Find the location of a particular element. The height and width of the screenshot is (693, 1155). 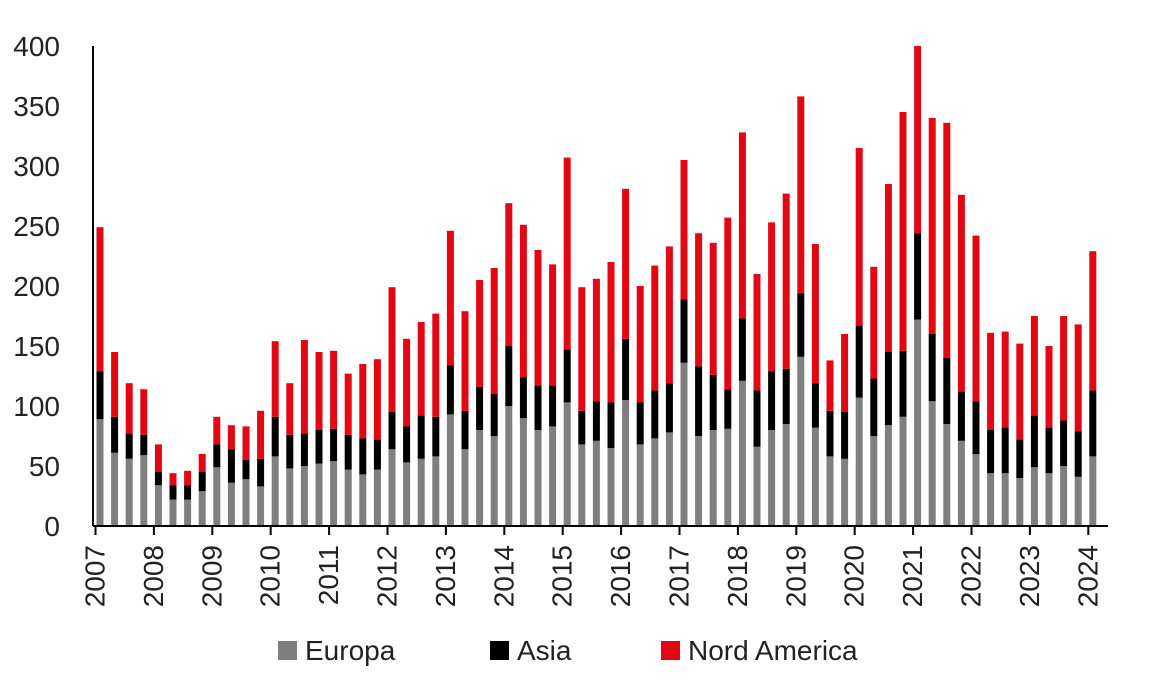

x-tick-label: 2008 is located at coordinates (153, 576).